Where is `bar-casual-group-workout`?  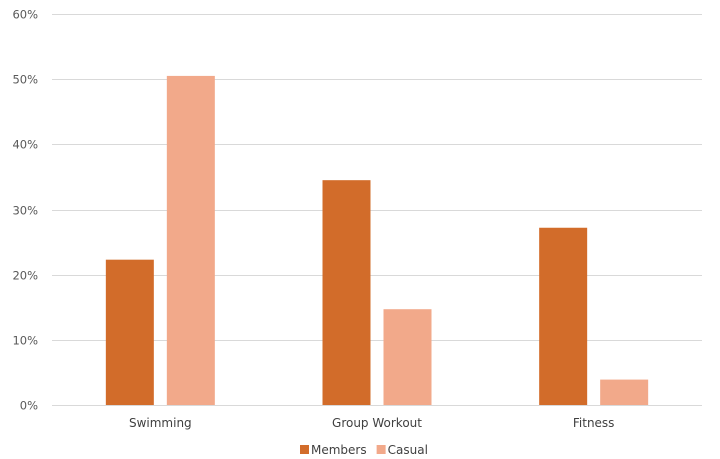
bar-casual-group-workout is located at coordinates (407, 357).